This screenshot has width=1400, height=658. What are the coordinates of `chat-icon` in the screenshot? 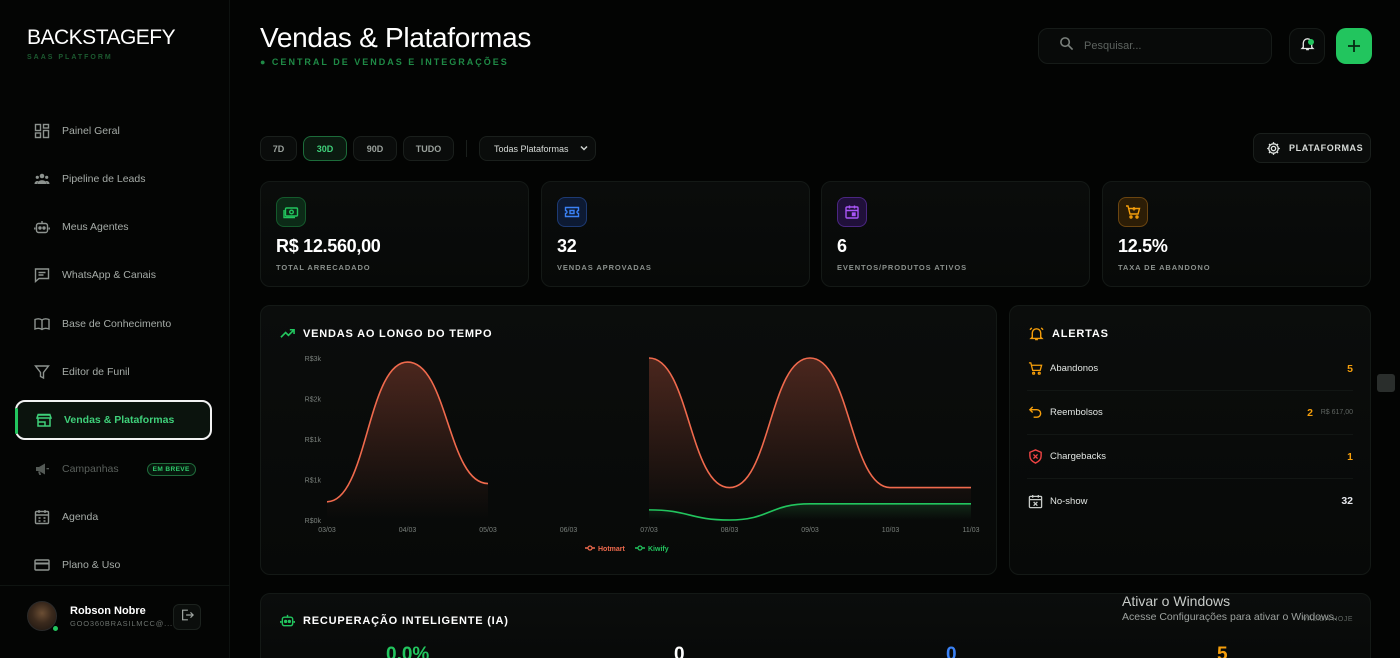 It's located at (41, 275).